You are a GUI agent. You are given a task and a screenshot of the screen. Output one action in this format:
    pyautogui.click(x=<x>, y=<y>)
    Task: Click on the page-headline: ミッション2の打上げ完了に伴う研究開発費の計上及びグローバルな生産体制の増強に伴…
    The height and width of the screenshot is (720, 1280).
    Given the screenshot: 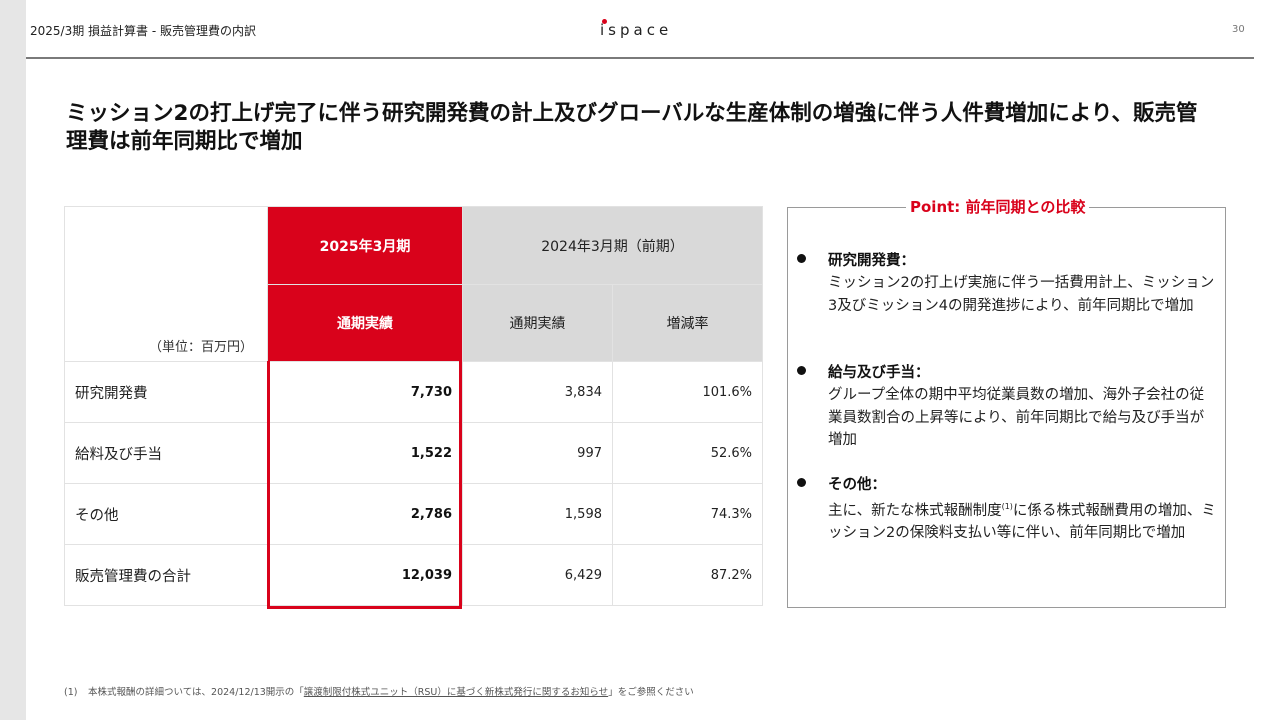 What is the action you would take?
    pyautogui.click(x=632, y=127)
    